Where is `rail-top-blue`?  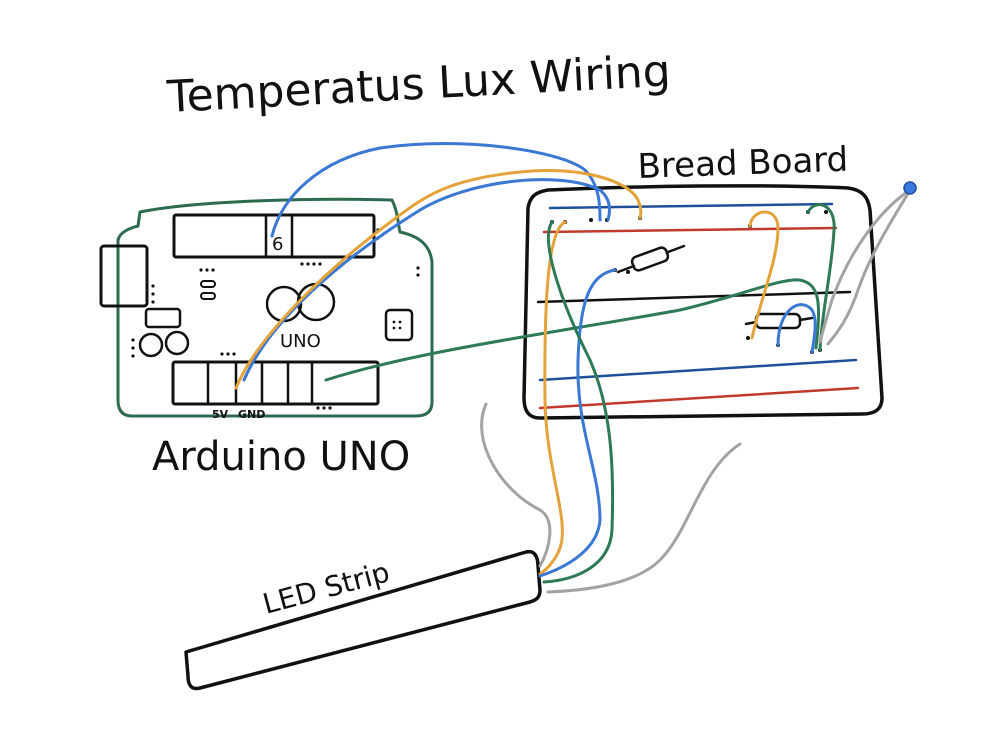
rail-top-blue is located at coordinates (691, 206).